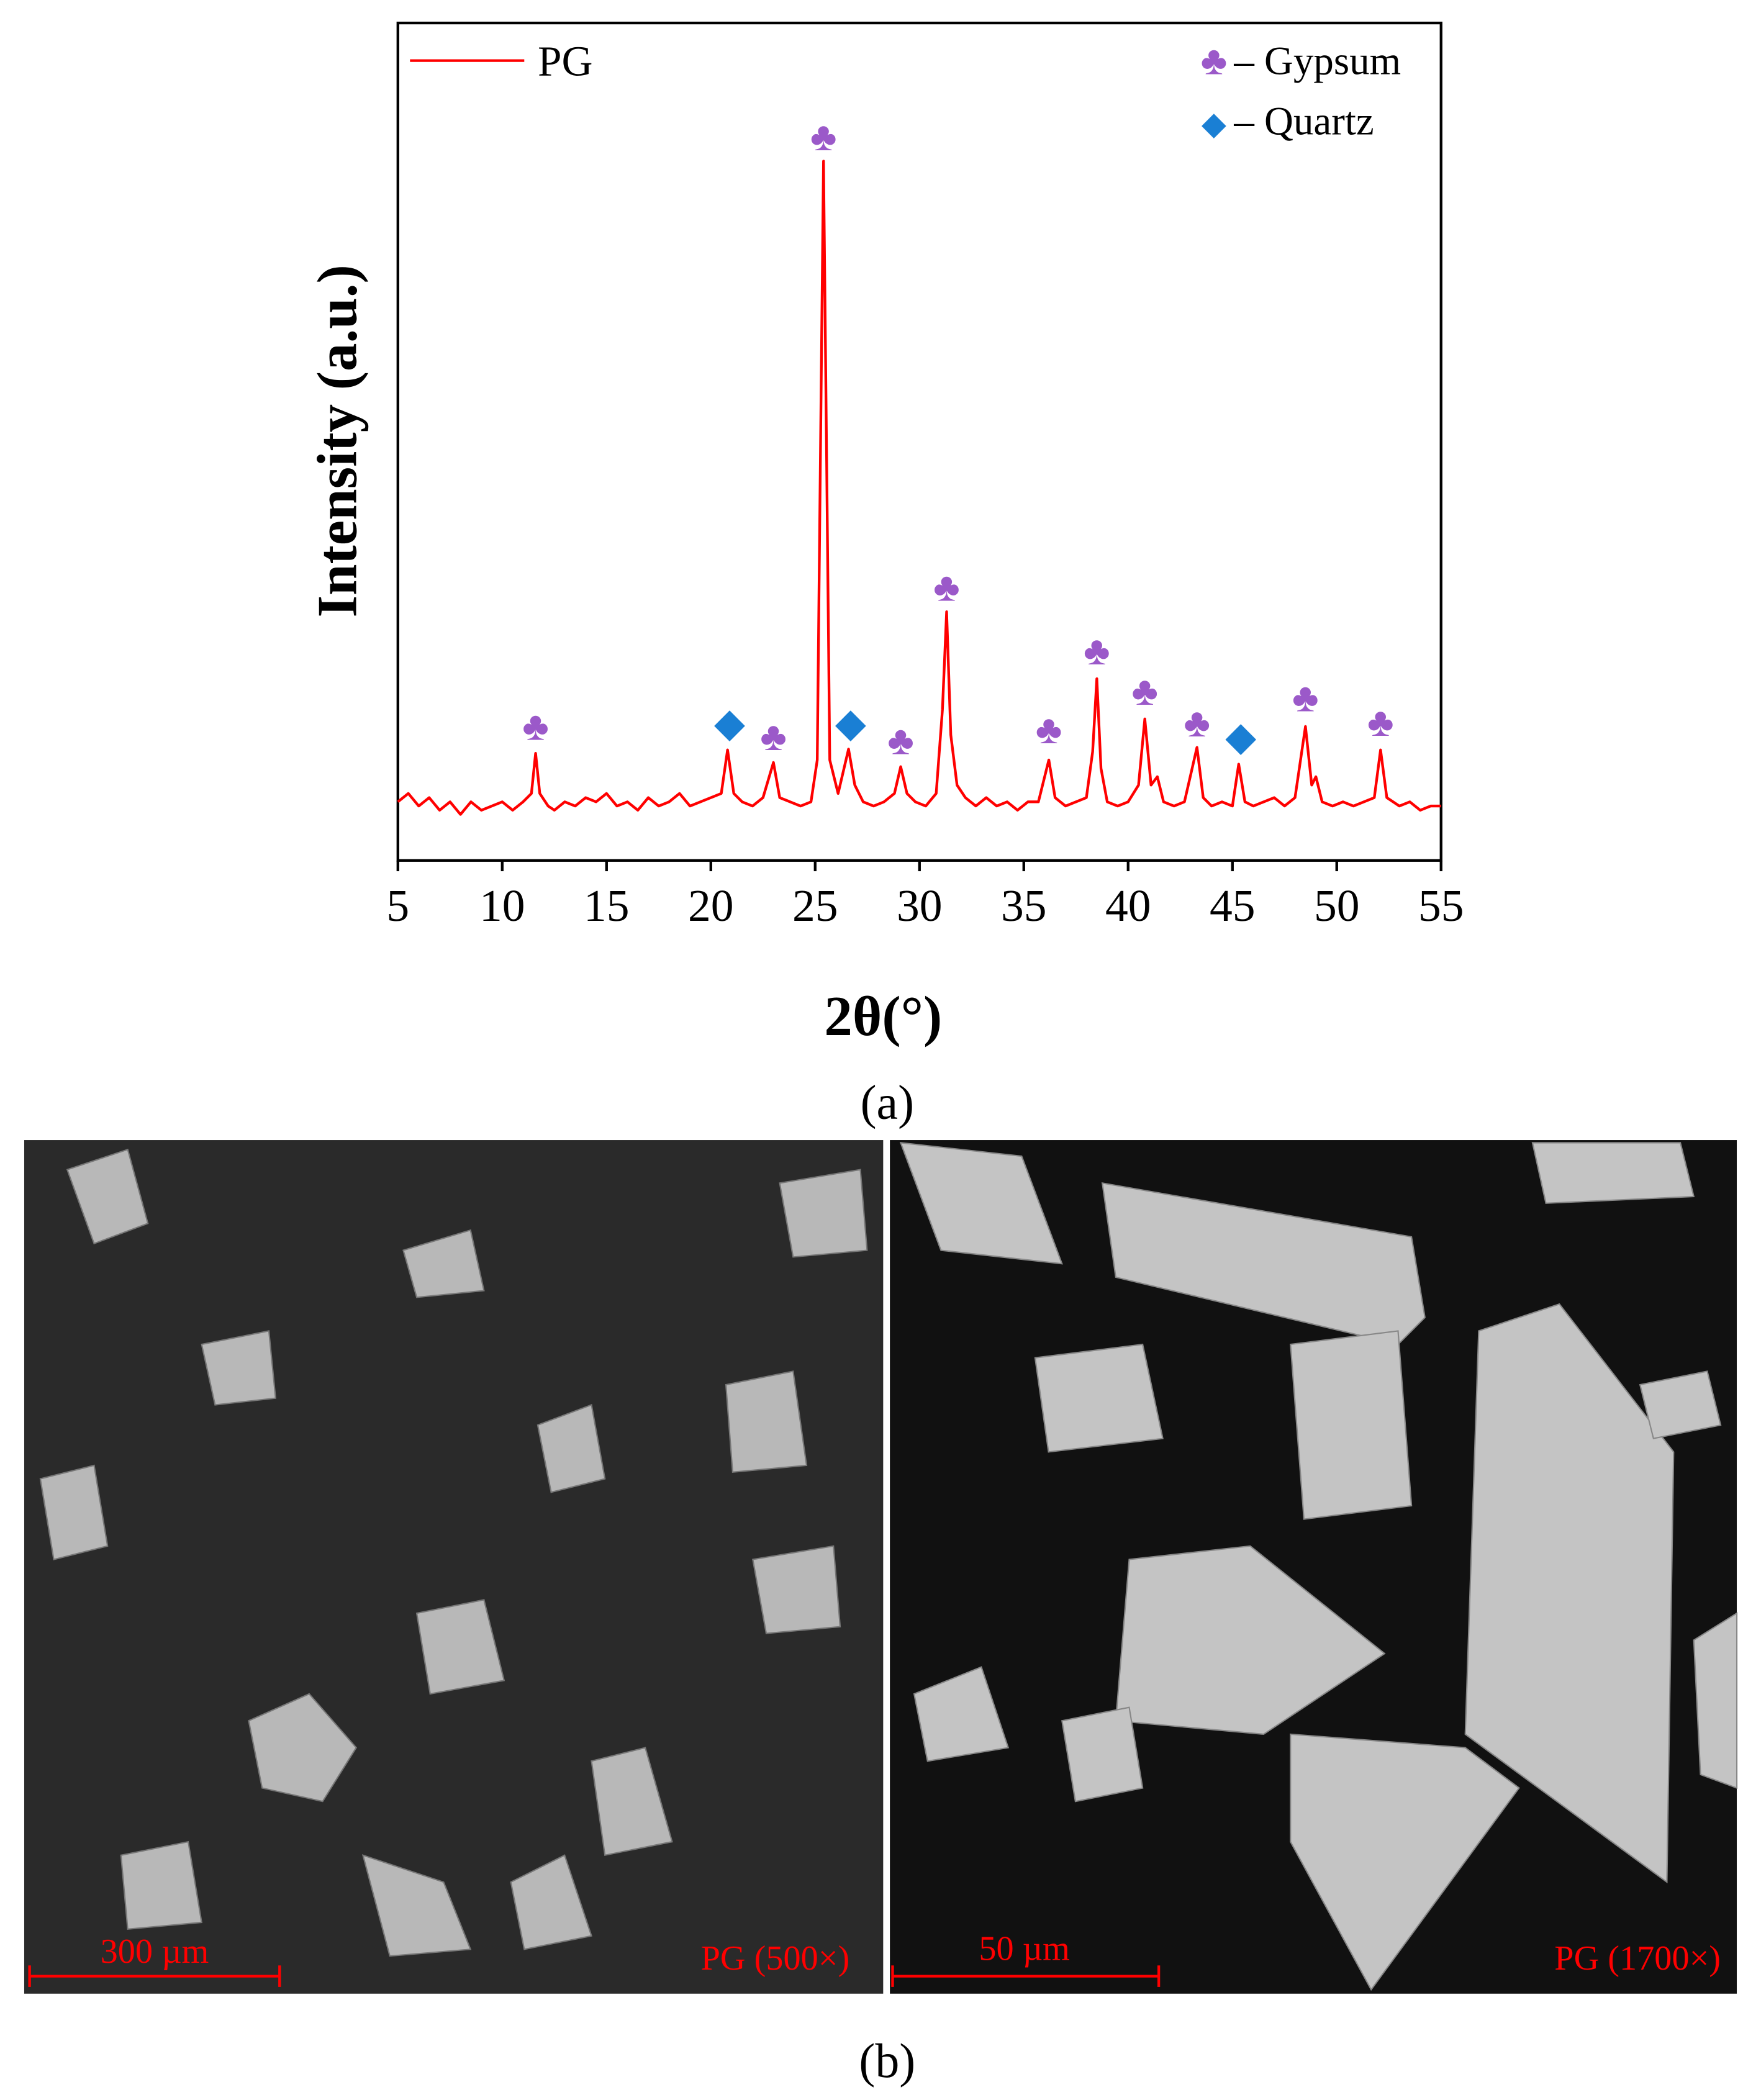 This screenshot has width=1761, height=2100. I want to click on legend-symbol: ♣, so click(1214, 60).